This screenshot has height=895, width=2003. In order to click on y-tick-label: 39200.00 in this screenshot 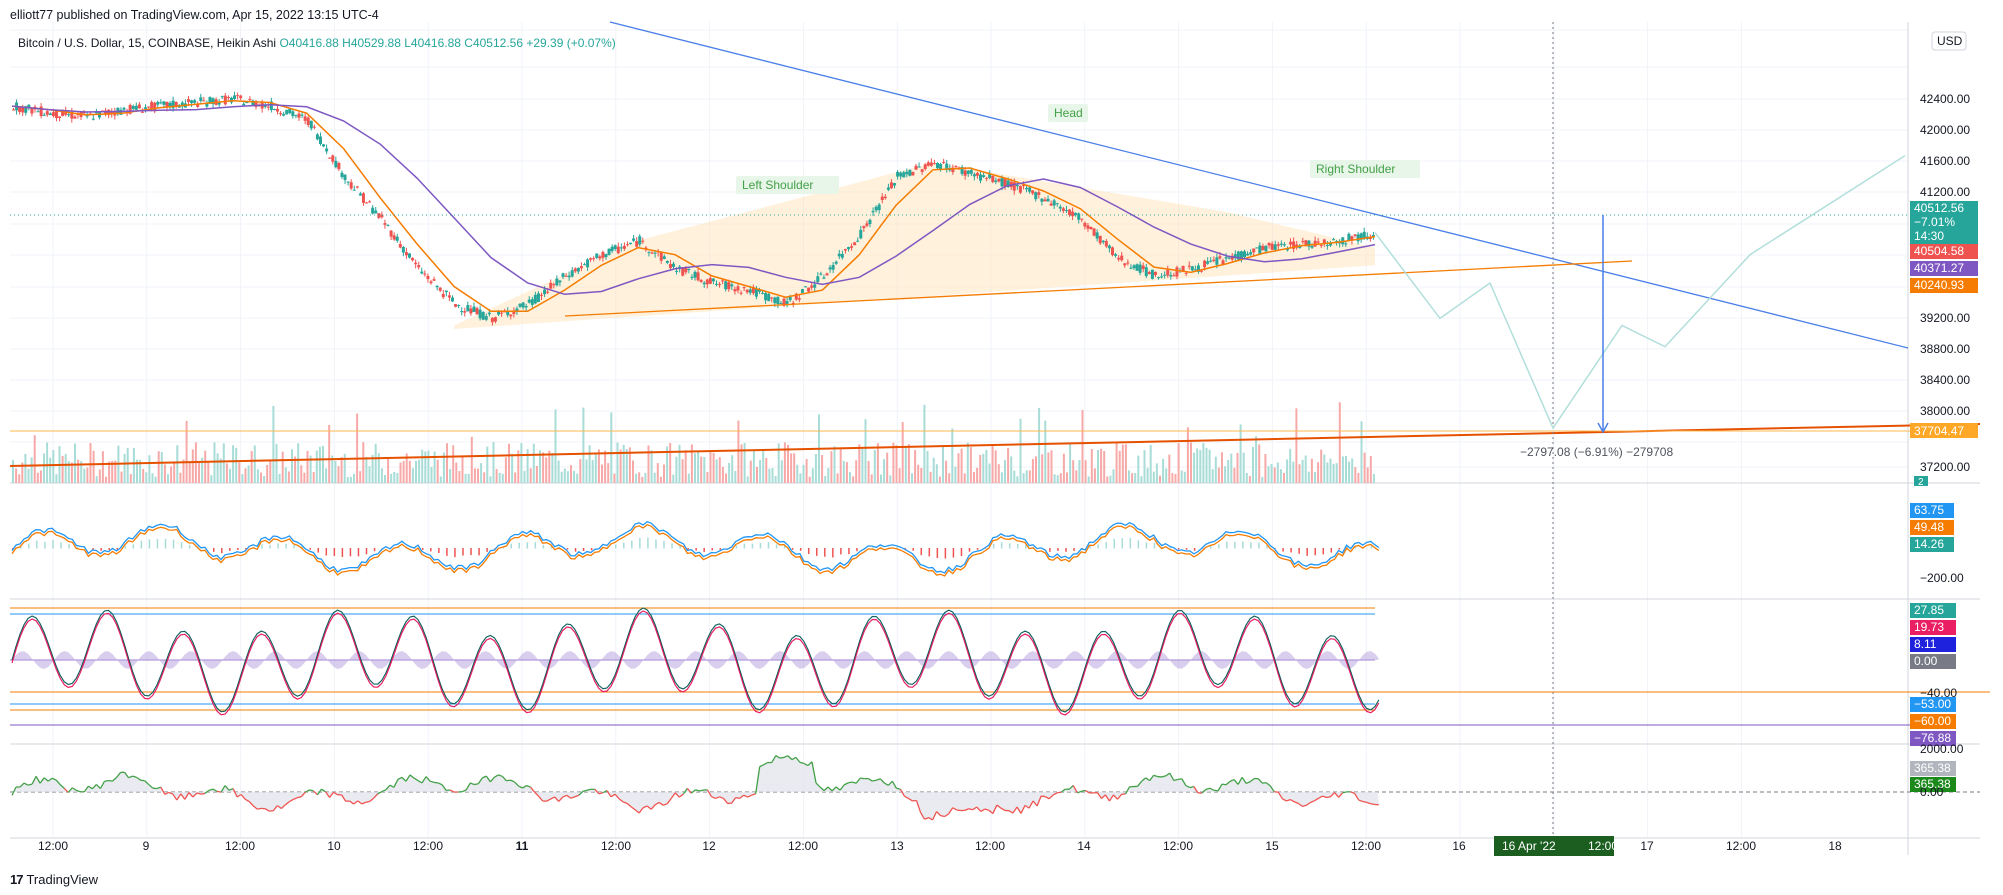, I will do `click(1945, 318)`.